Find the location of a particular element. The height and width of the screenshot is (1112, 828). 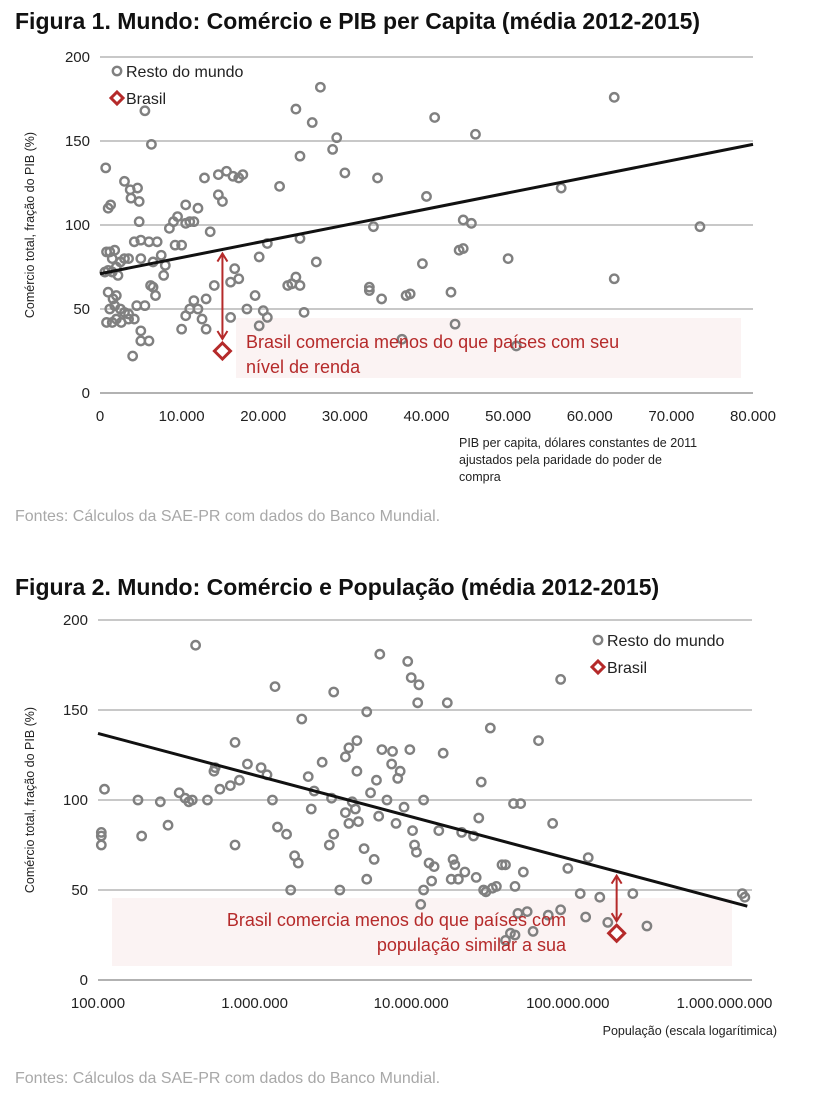

x-tick-label: 40.000 is located at coordinates (427, 416).